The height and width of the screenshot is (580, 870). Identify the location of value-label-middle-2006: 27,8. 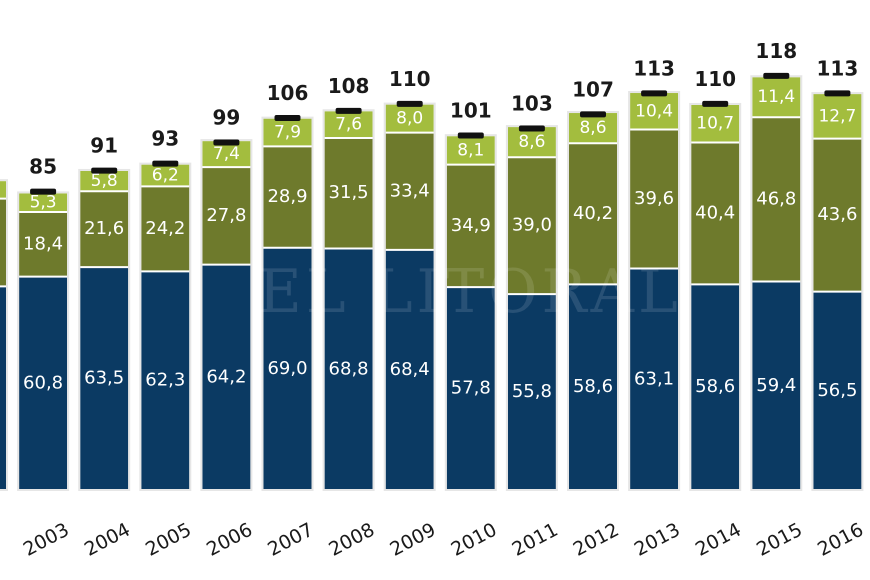
(226, 215).